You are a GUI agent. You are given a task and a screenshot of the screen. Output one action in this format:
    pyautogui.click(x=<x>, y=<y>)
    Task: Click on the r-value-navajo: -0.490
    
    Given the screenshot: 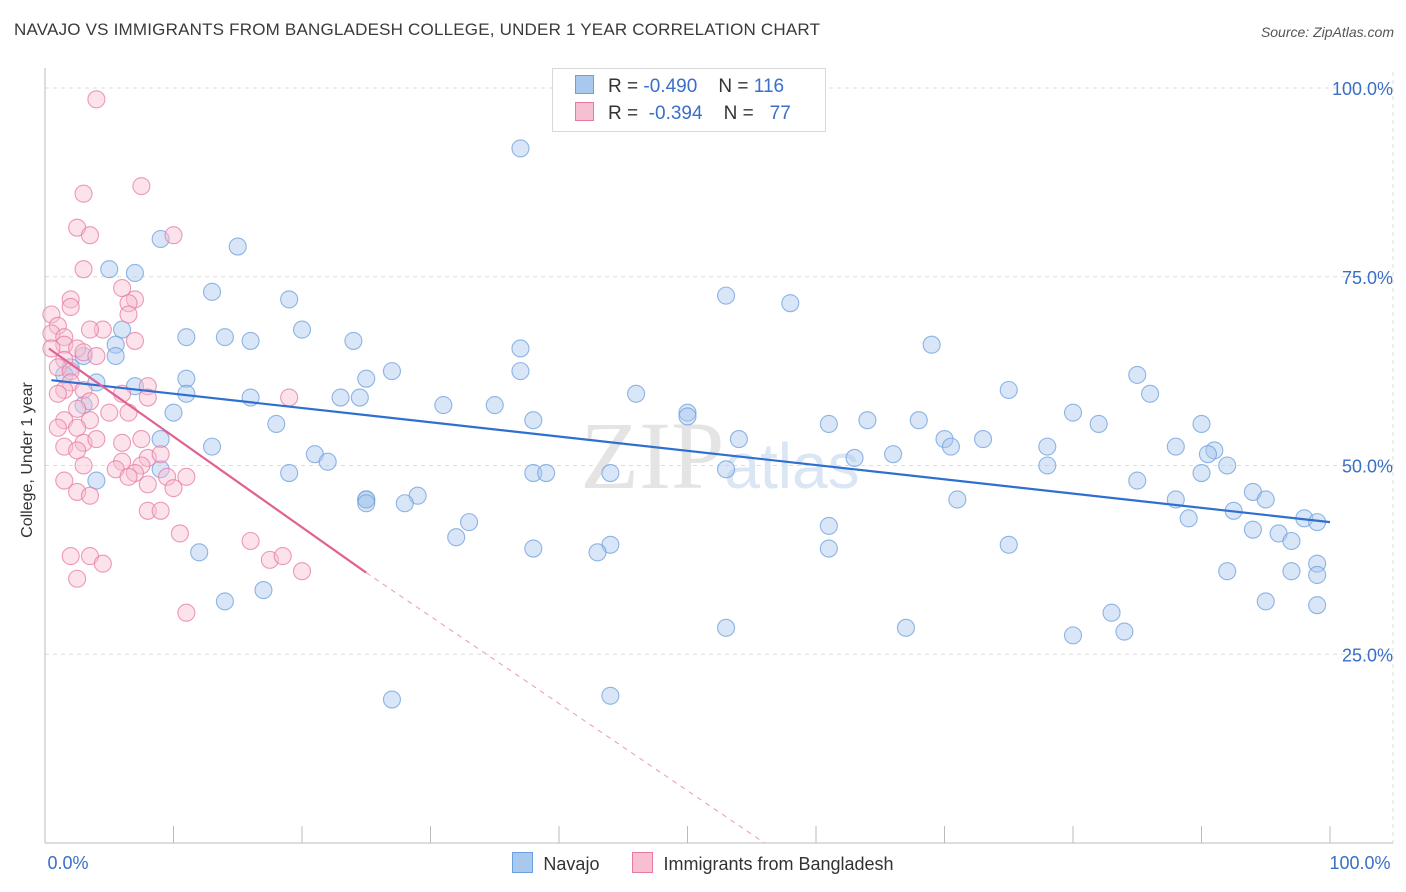 What is the action you would take?
    pyautogui.click(x=670, y=86)
    